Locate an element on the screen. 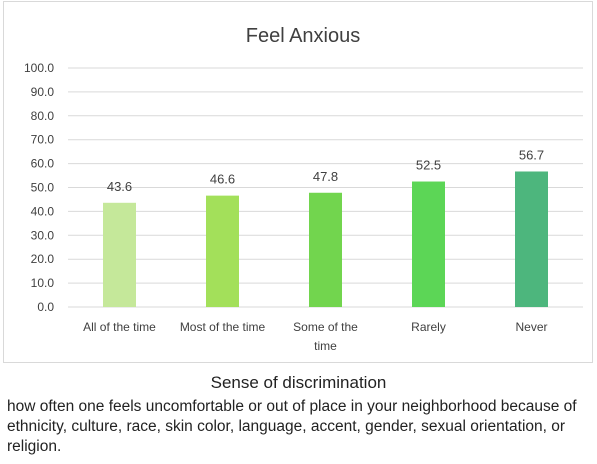  data-label: 43.6 is located at coordinates (119, 186).